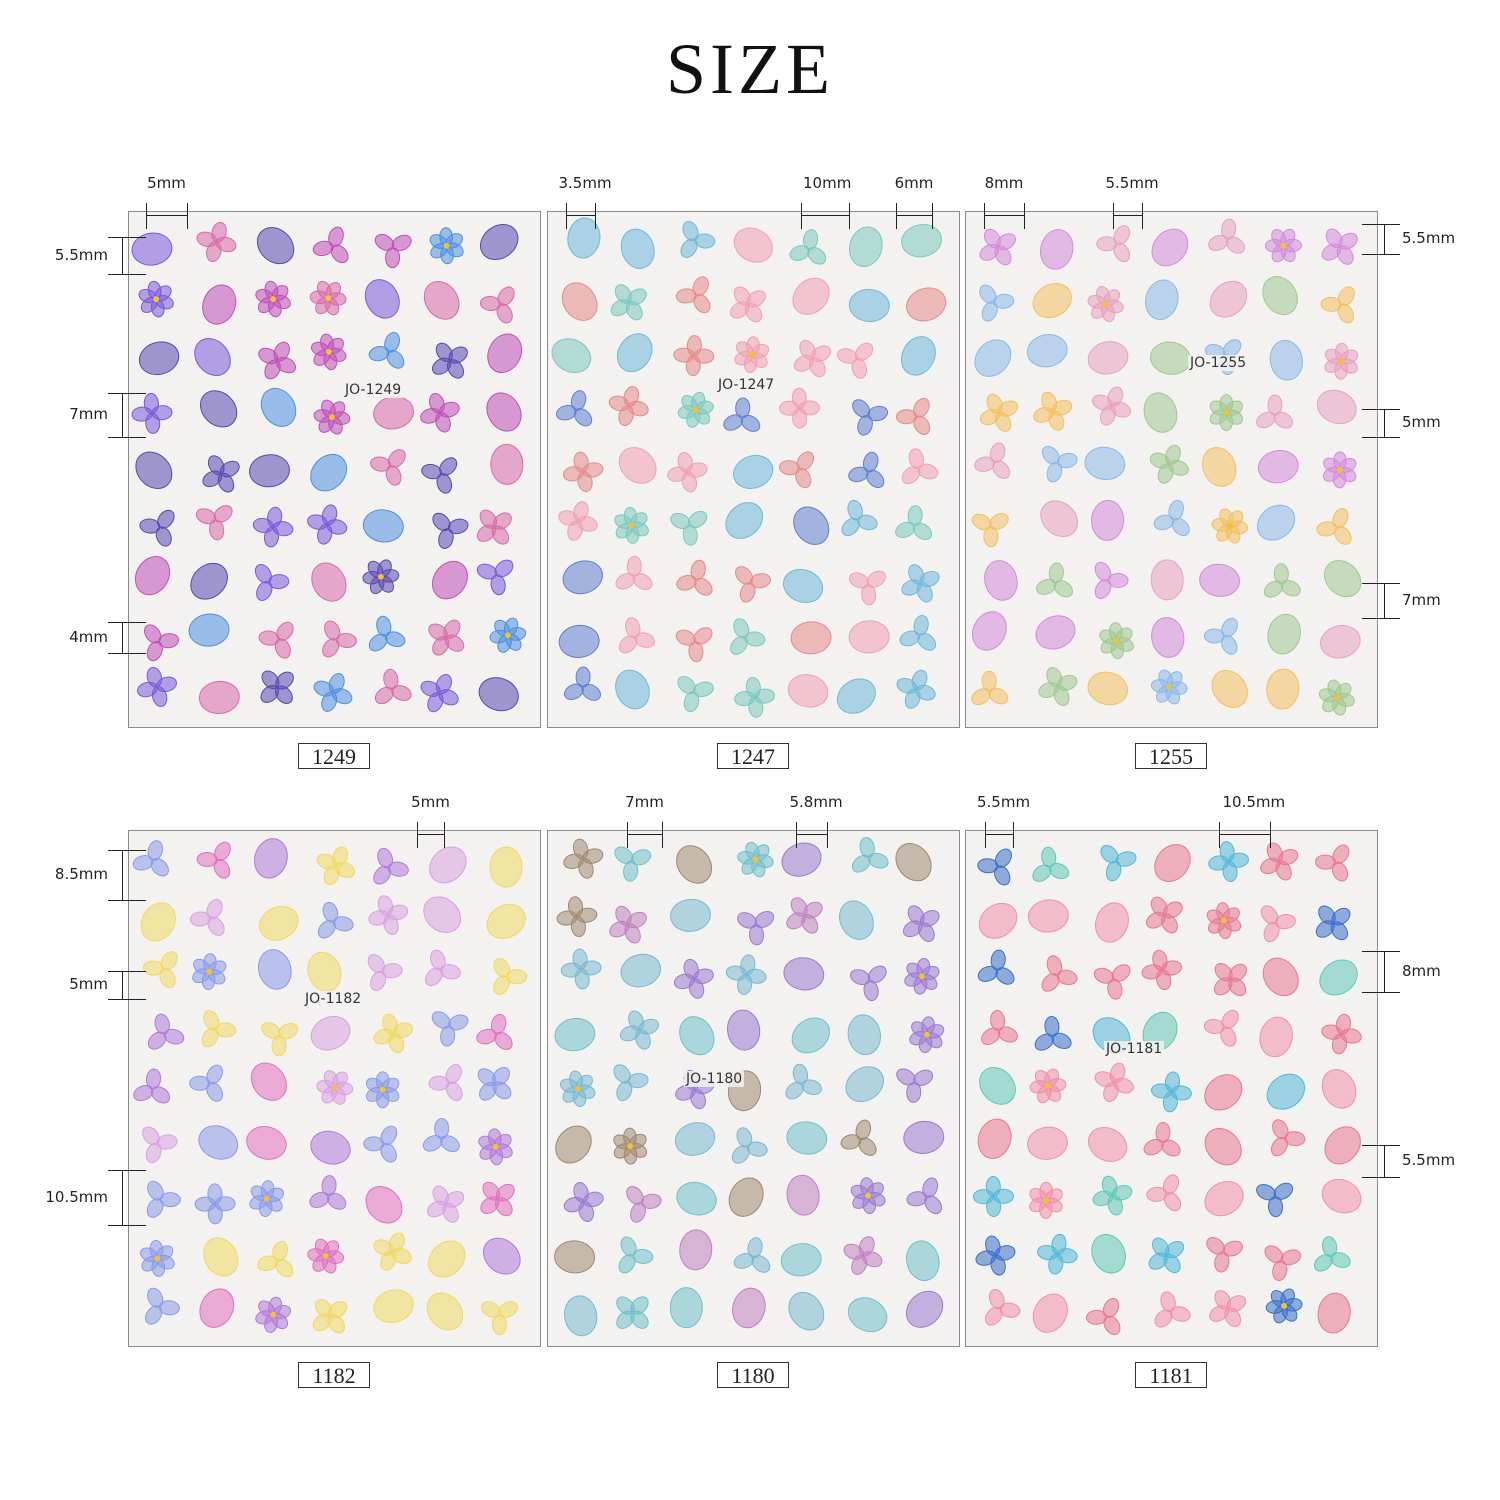 The width and height of the screenshot is (1500, 1500). I want to click on sheet-code: JO-1249, so click(373, 390).